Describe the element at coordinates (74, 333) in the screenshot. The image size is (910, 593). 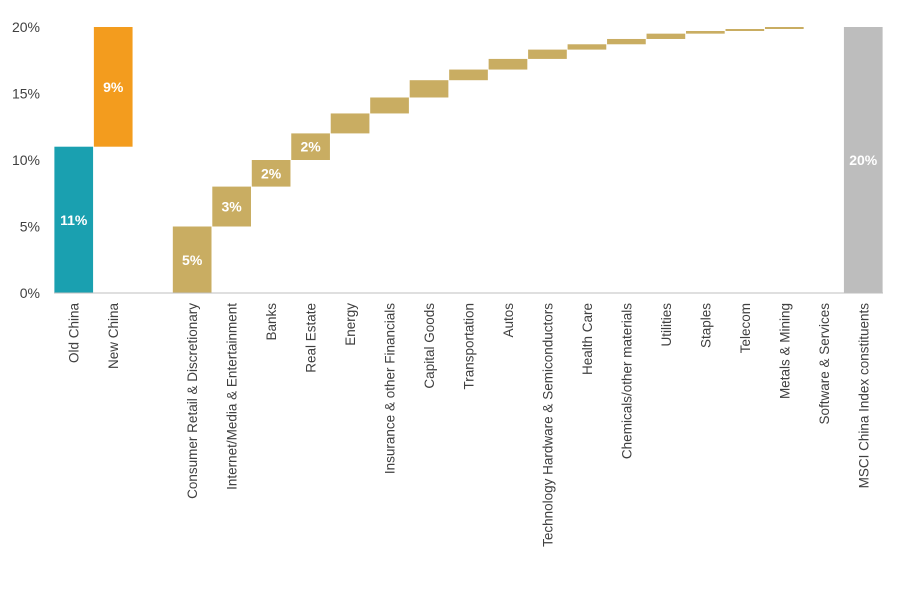
I see `category-label: Old China` at that location.